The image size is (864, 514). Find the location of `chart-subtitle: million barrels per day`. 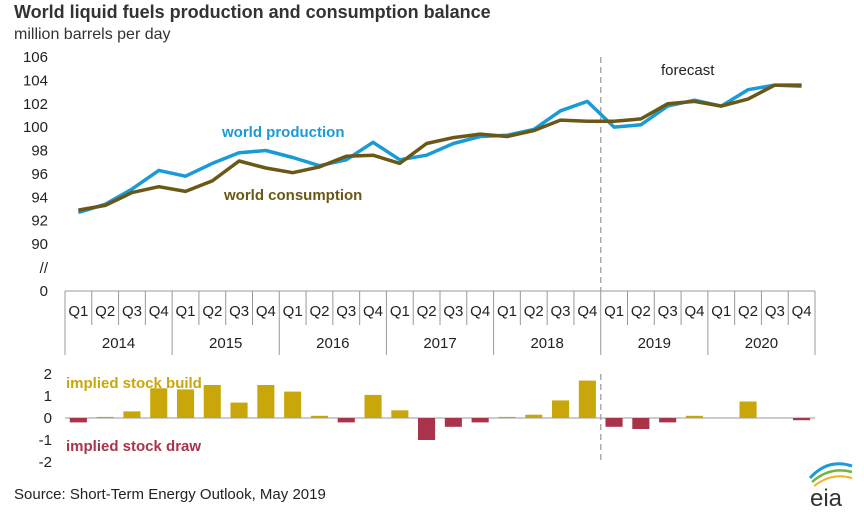

chart-subtitle: million barrels per day is located at coordinates (92, 34).